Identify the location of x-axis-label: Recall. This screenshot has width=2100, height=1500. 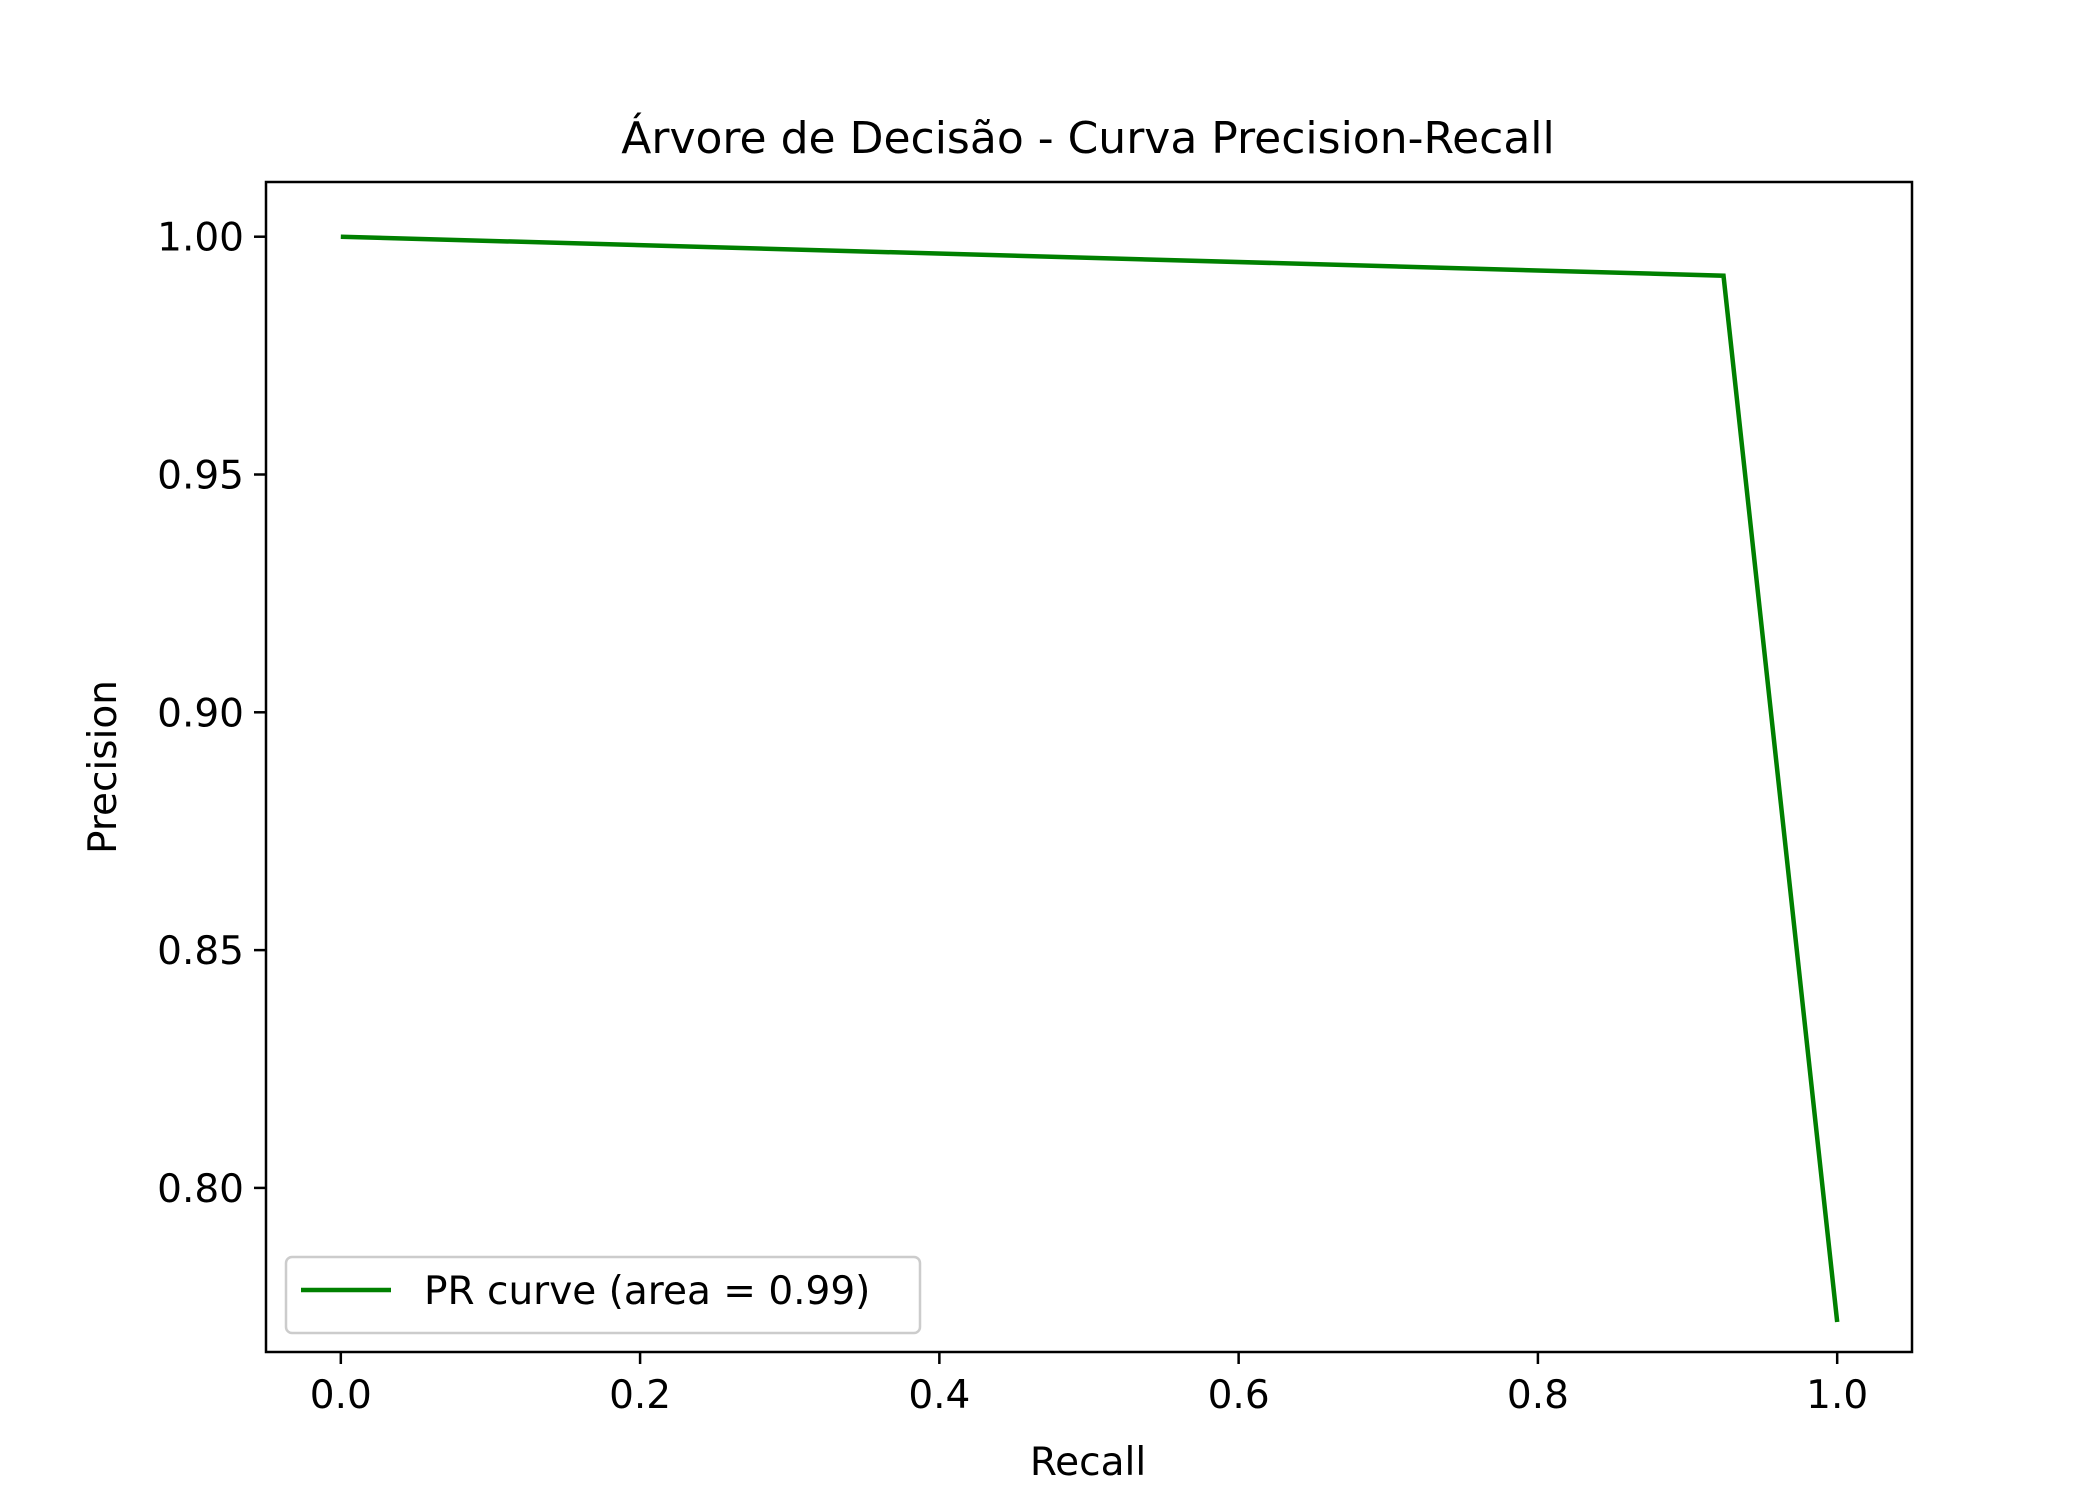
(1088, 1462).